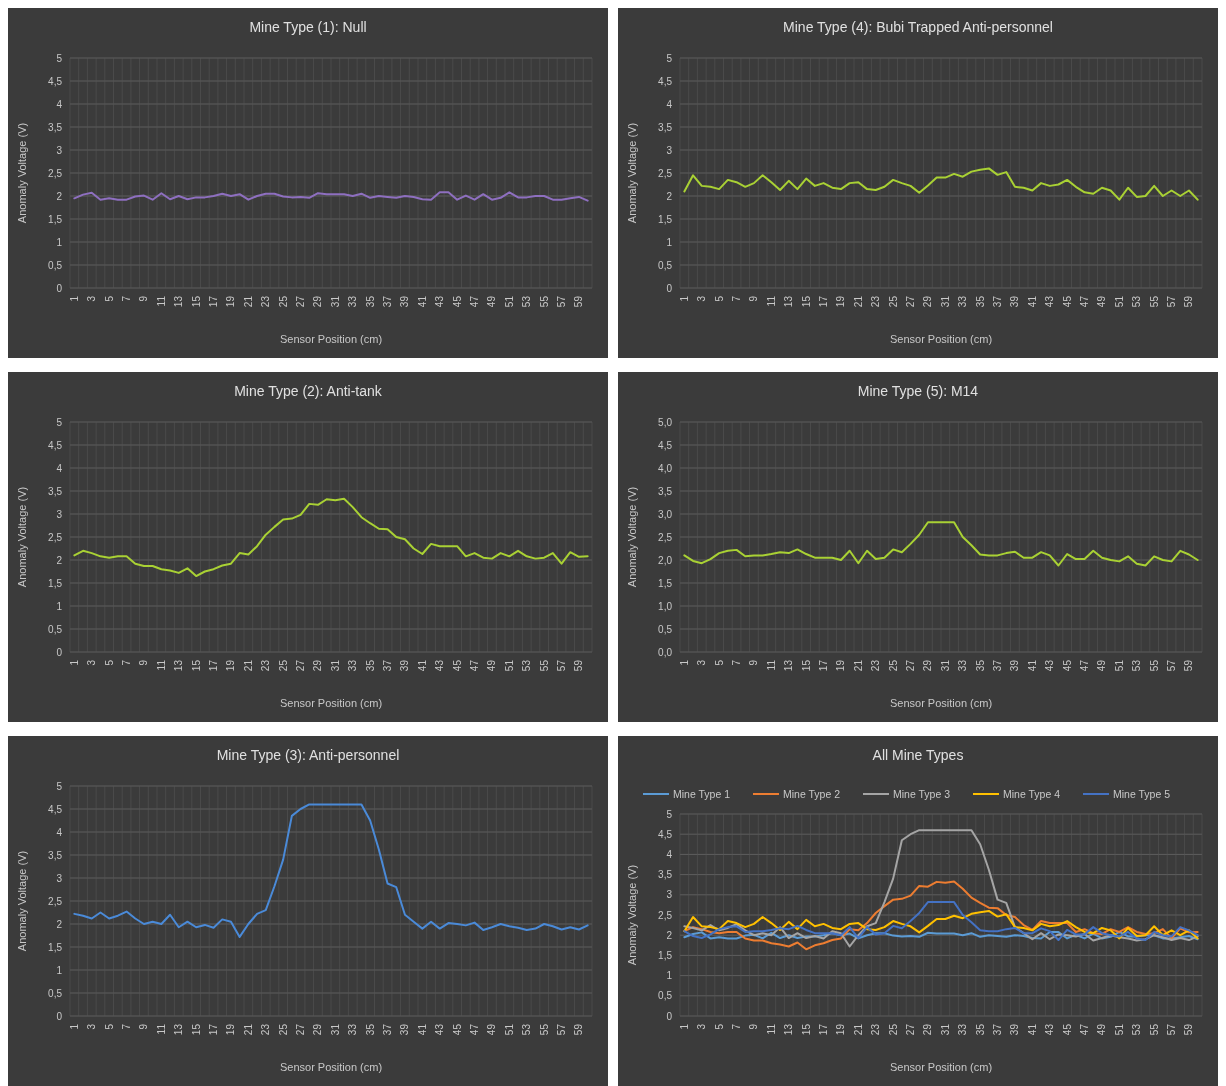  What do you see at coordinates (388, 1029) in the screenshot?
I see `x-tick-label: 37` at bounding box center [388, 1029].